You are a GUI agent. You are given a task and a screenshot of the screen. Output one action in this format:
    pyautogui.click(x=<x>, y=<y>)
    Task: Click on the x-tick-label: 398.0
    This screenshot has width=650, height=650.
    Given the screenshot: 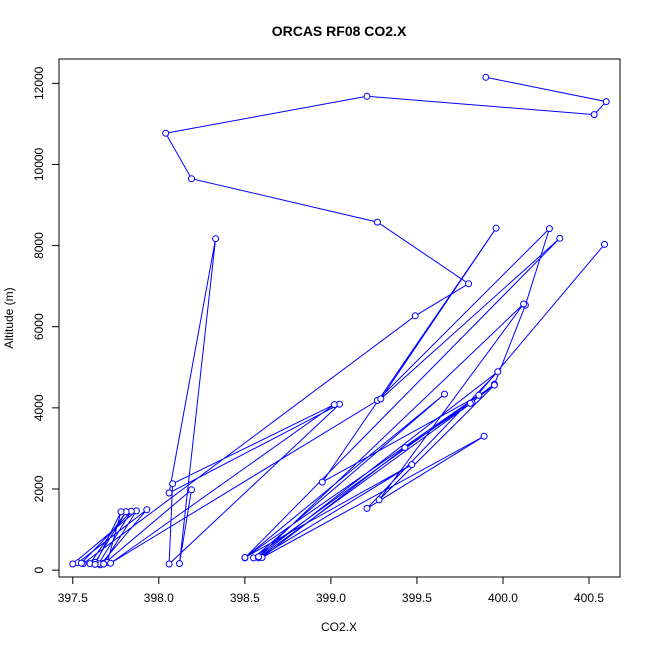 What is the action you would take?
    pyautogui.click(x=159, y=598)
    